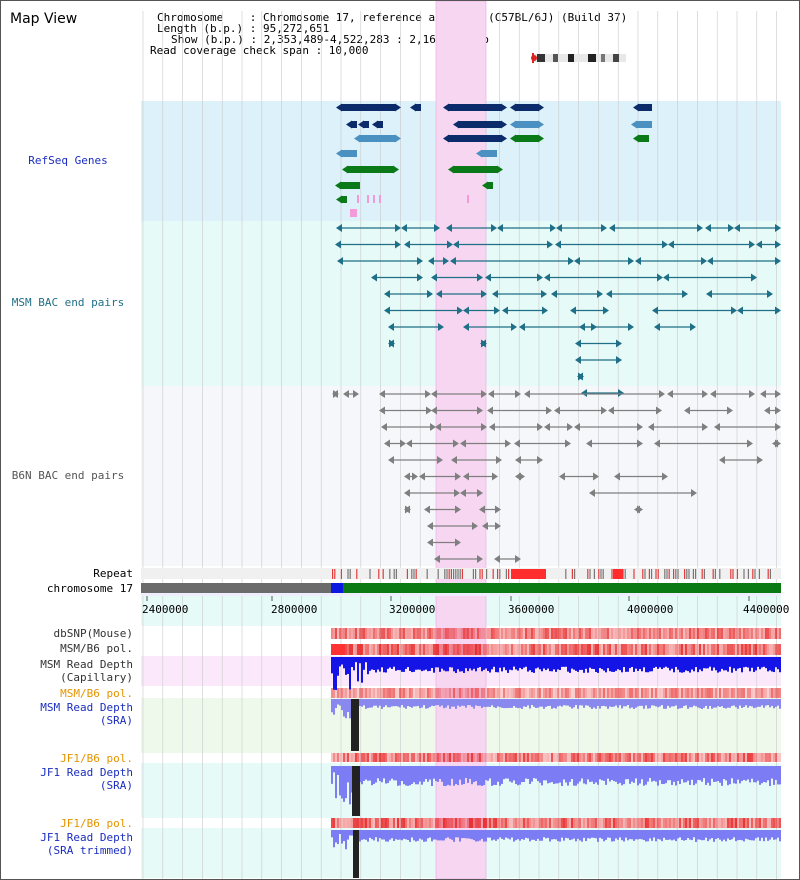  I want to click on track-label-jf1-b6-pol-1: JF1/B6 pol., so click(96, 758).